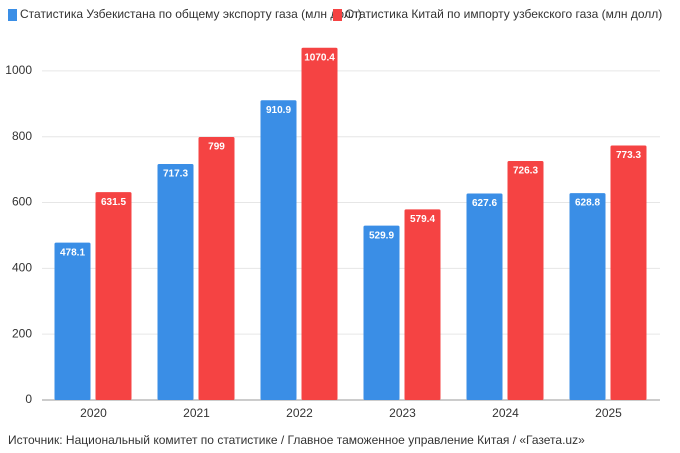 The height and width of the screenshot is (453, 680). I want to click on value-label: 579.4, so click(422, 219).